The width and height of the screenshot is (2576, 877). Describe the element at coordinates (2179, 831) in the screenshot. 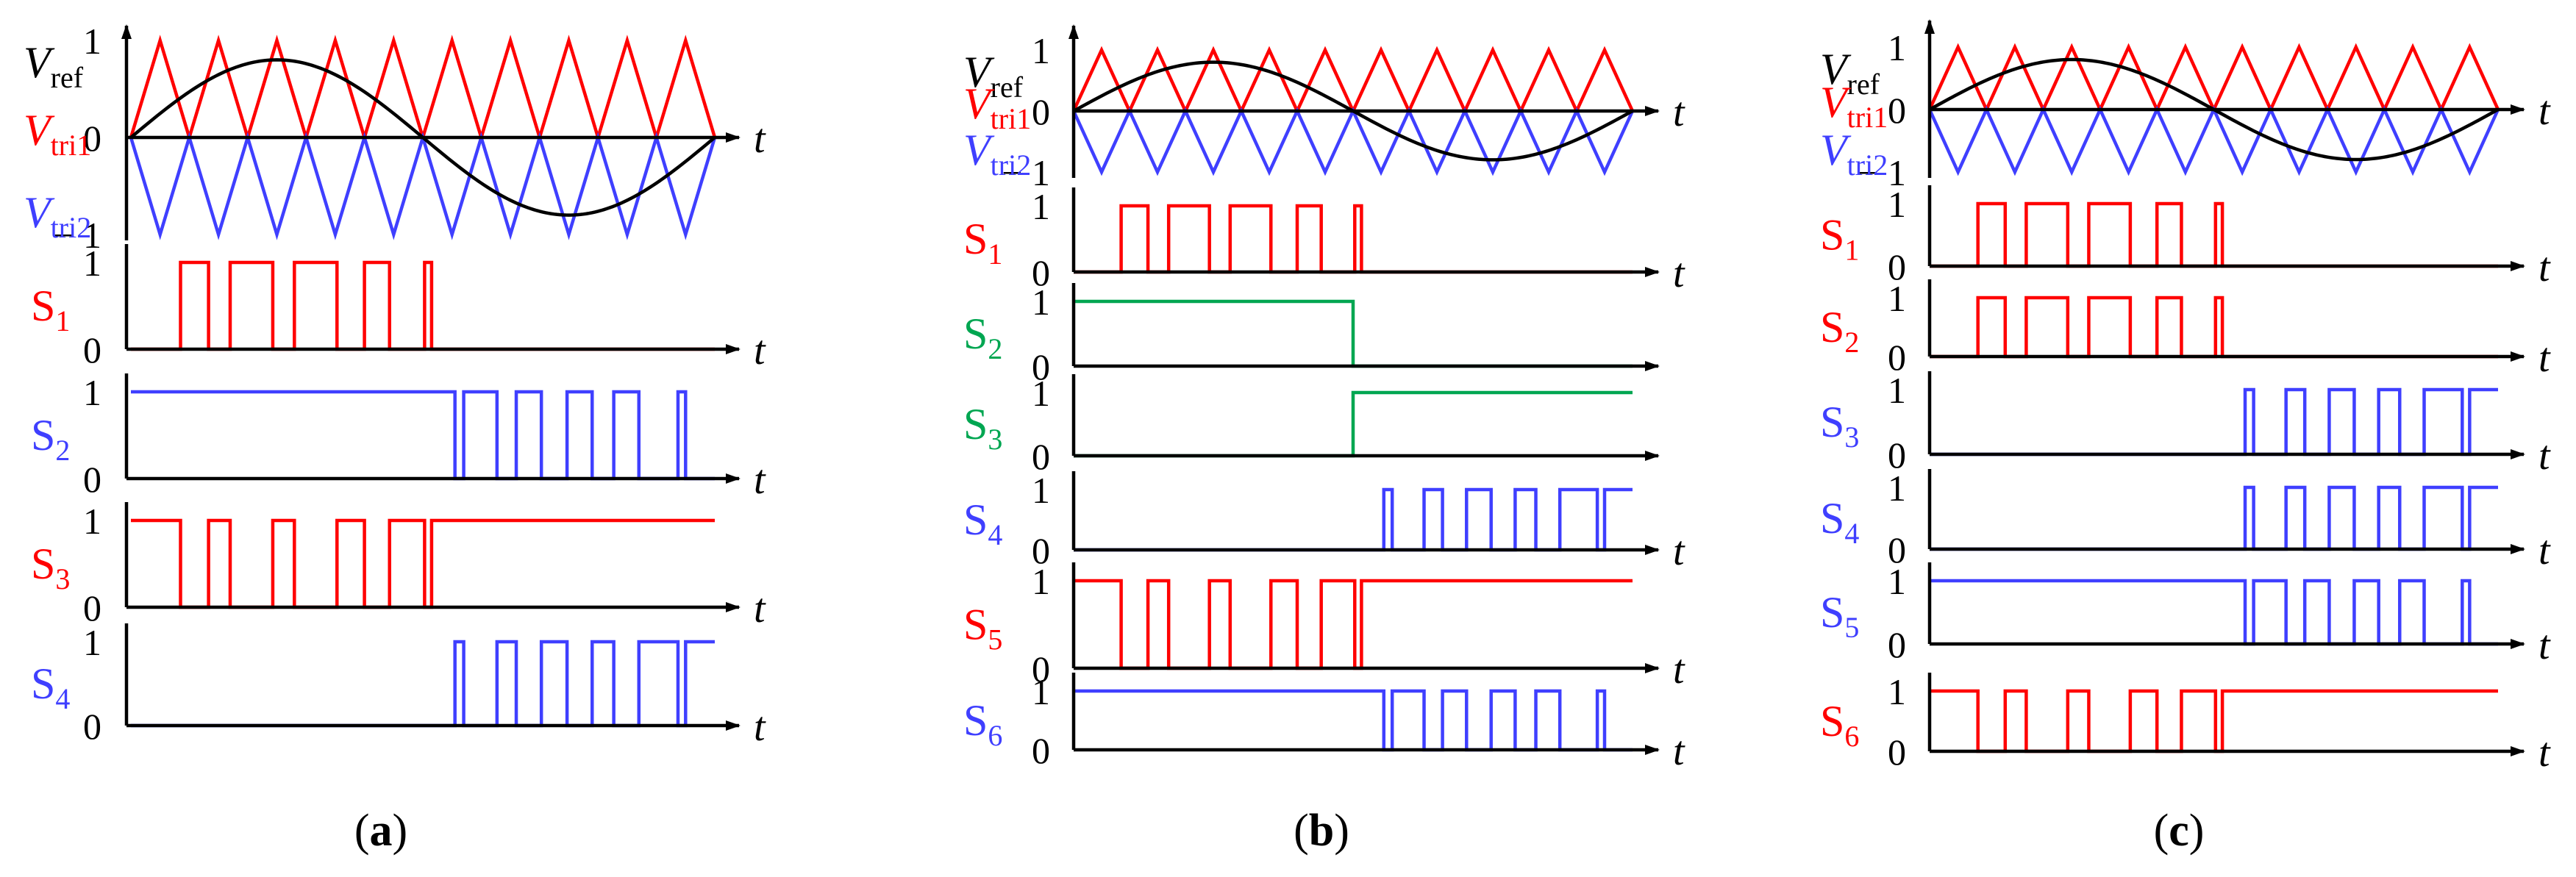

I see `panel-caption-c: (c)` at that location.